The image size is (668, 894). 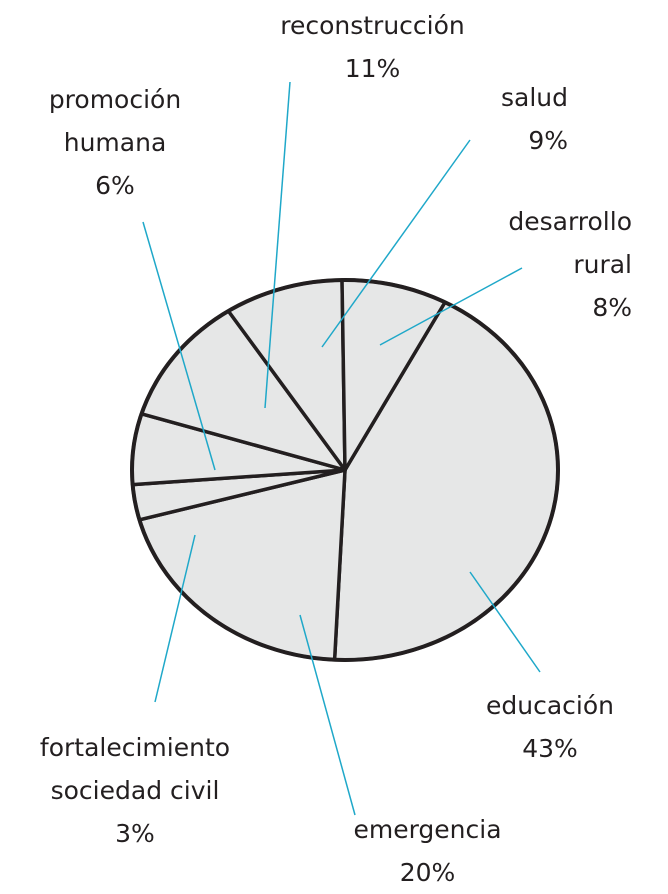 I want to click on slice-label: educación 43%, so click(x=550, y=727).